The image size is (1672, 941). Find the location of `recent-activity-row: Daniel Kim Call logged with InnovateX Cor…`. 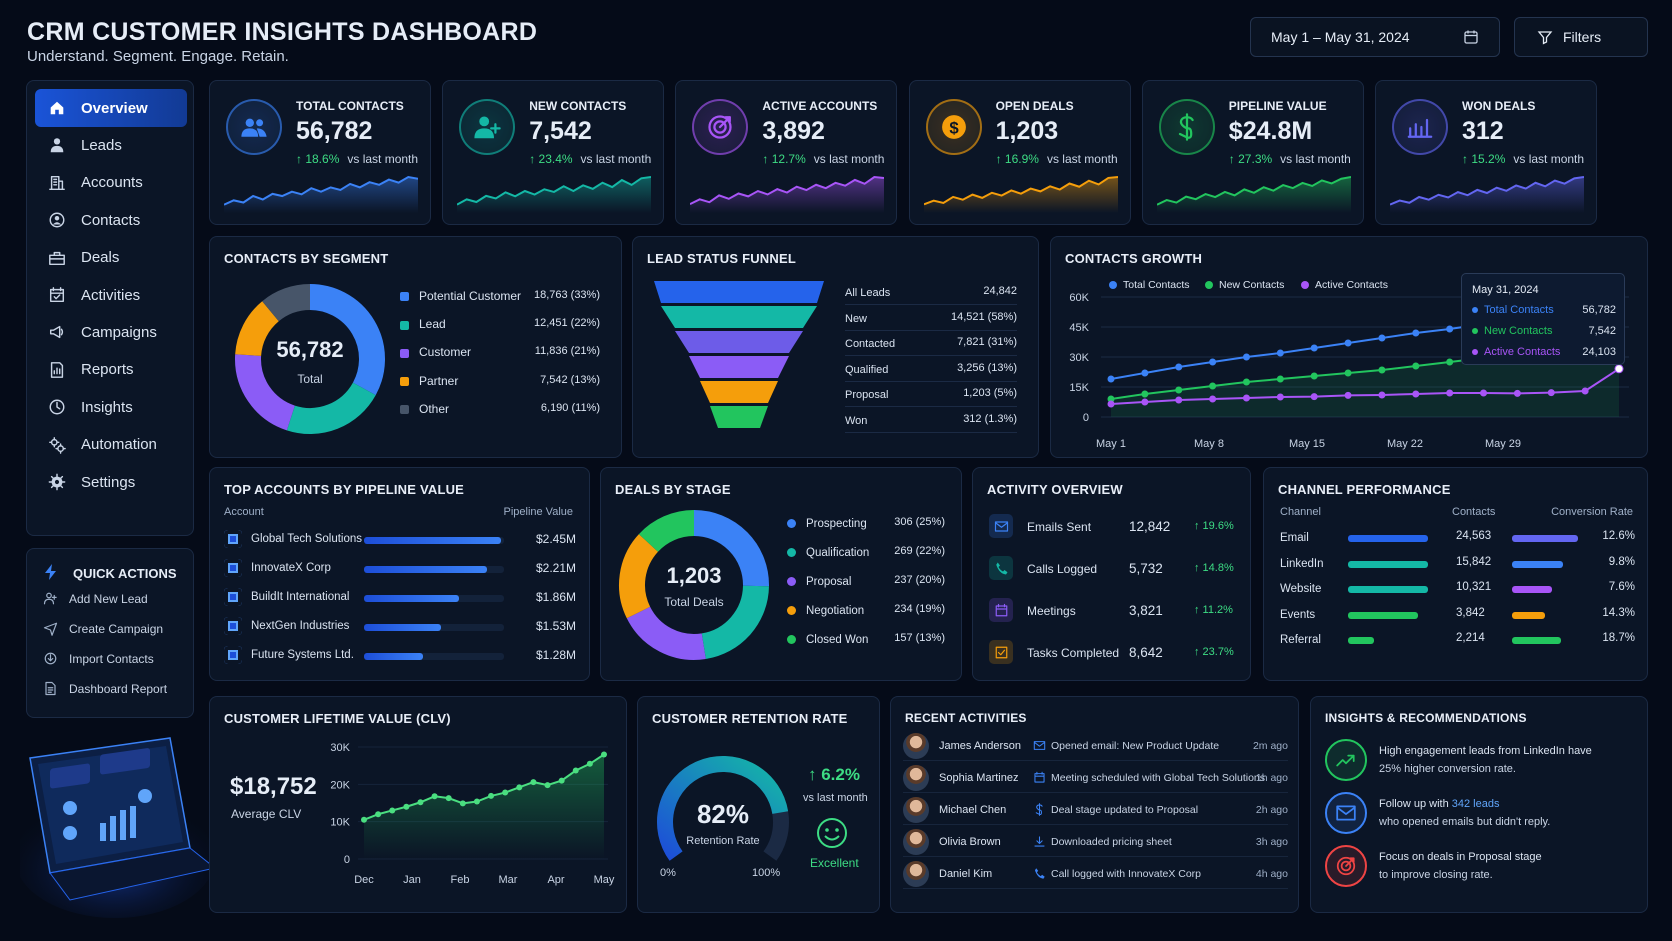

recent-activity-row: Daniel Kim Call logged with InnovateX Cor… is located at coordinates (1095, 875).